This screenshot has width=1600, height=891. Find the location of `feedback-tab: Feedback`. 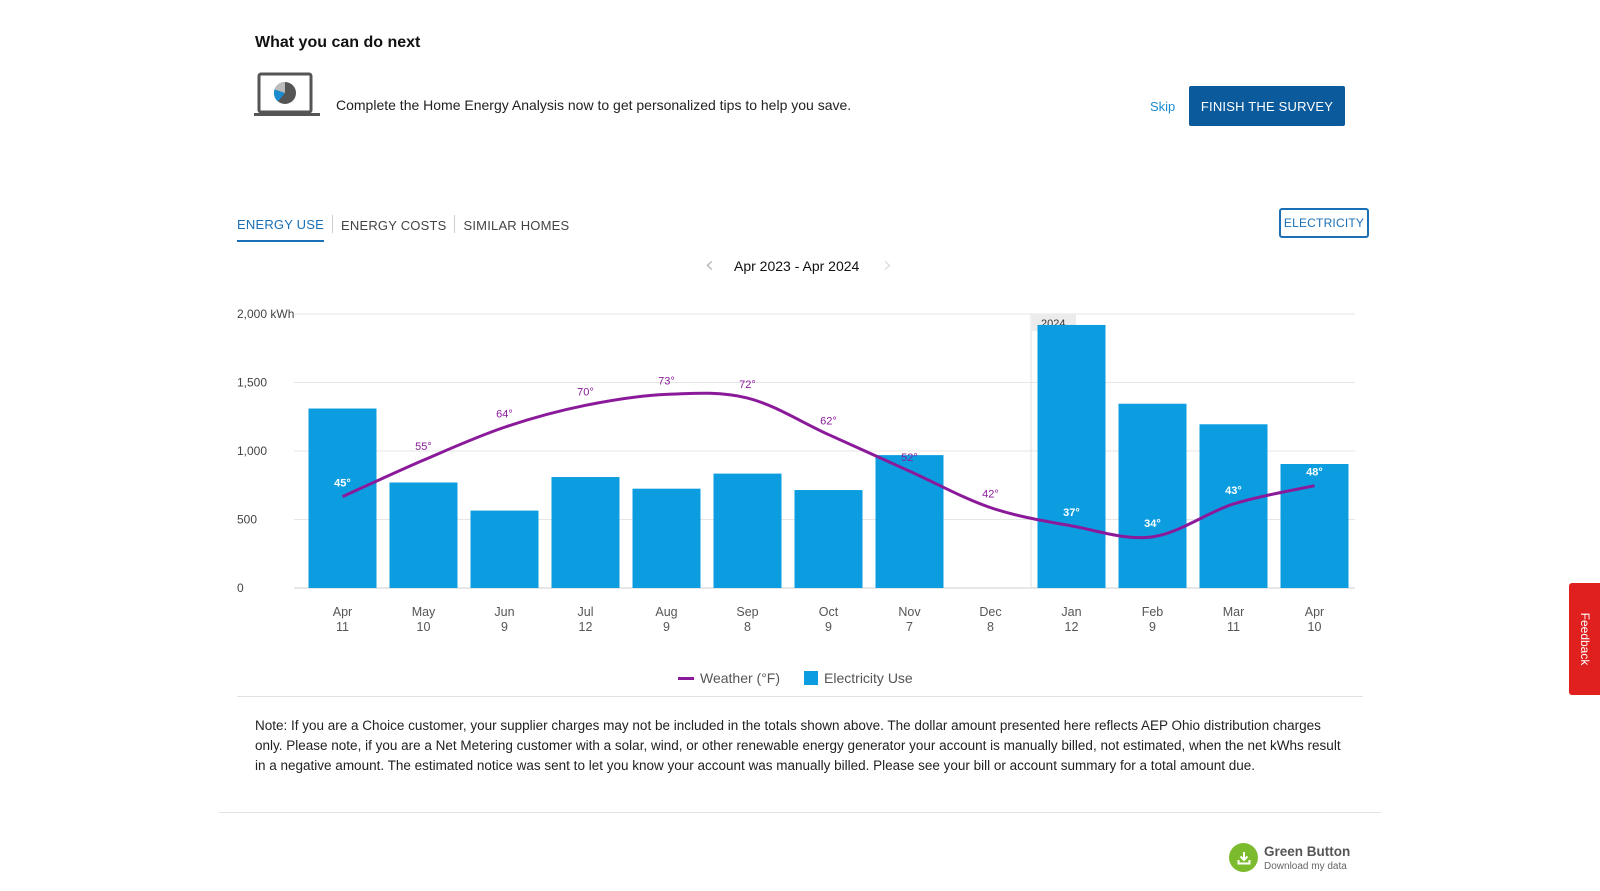

feedback-tab: Feedback is located at coordinates (1584, 639).